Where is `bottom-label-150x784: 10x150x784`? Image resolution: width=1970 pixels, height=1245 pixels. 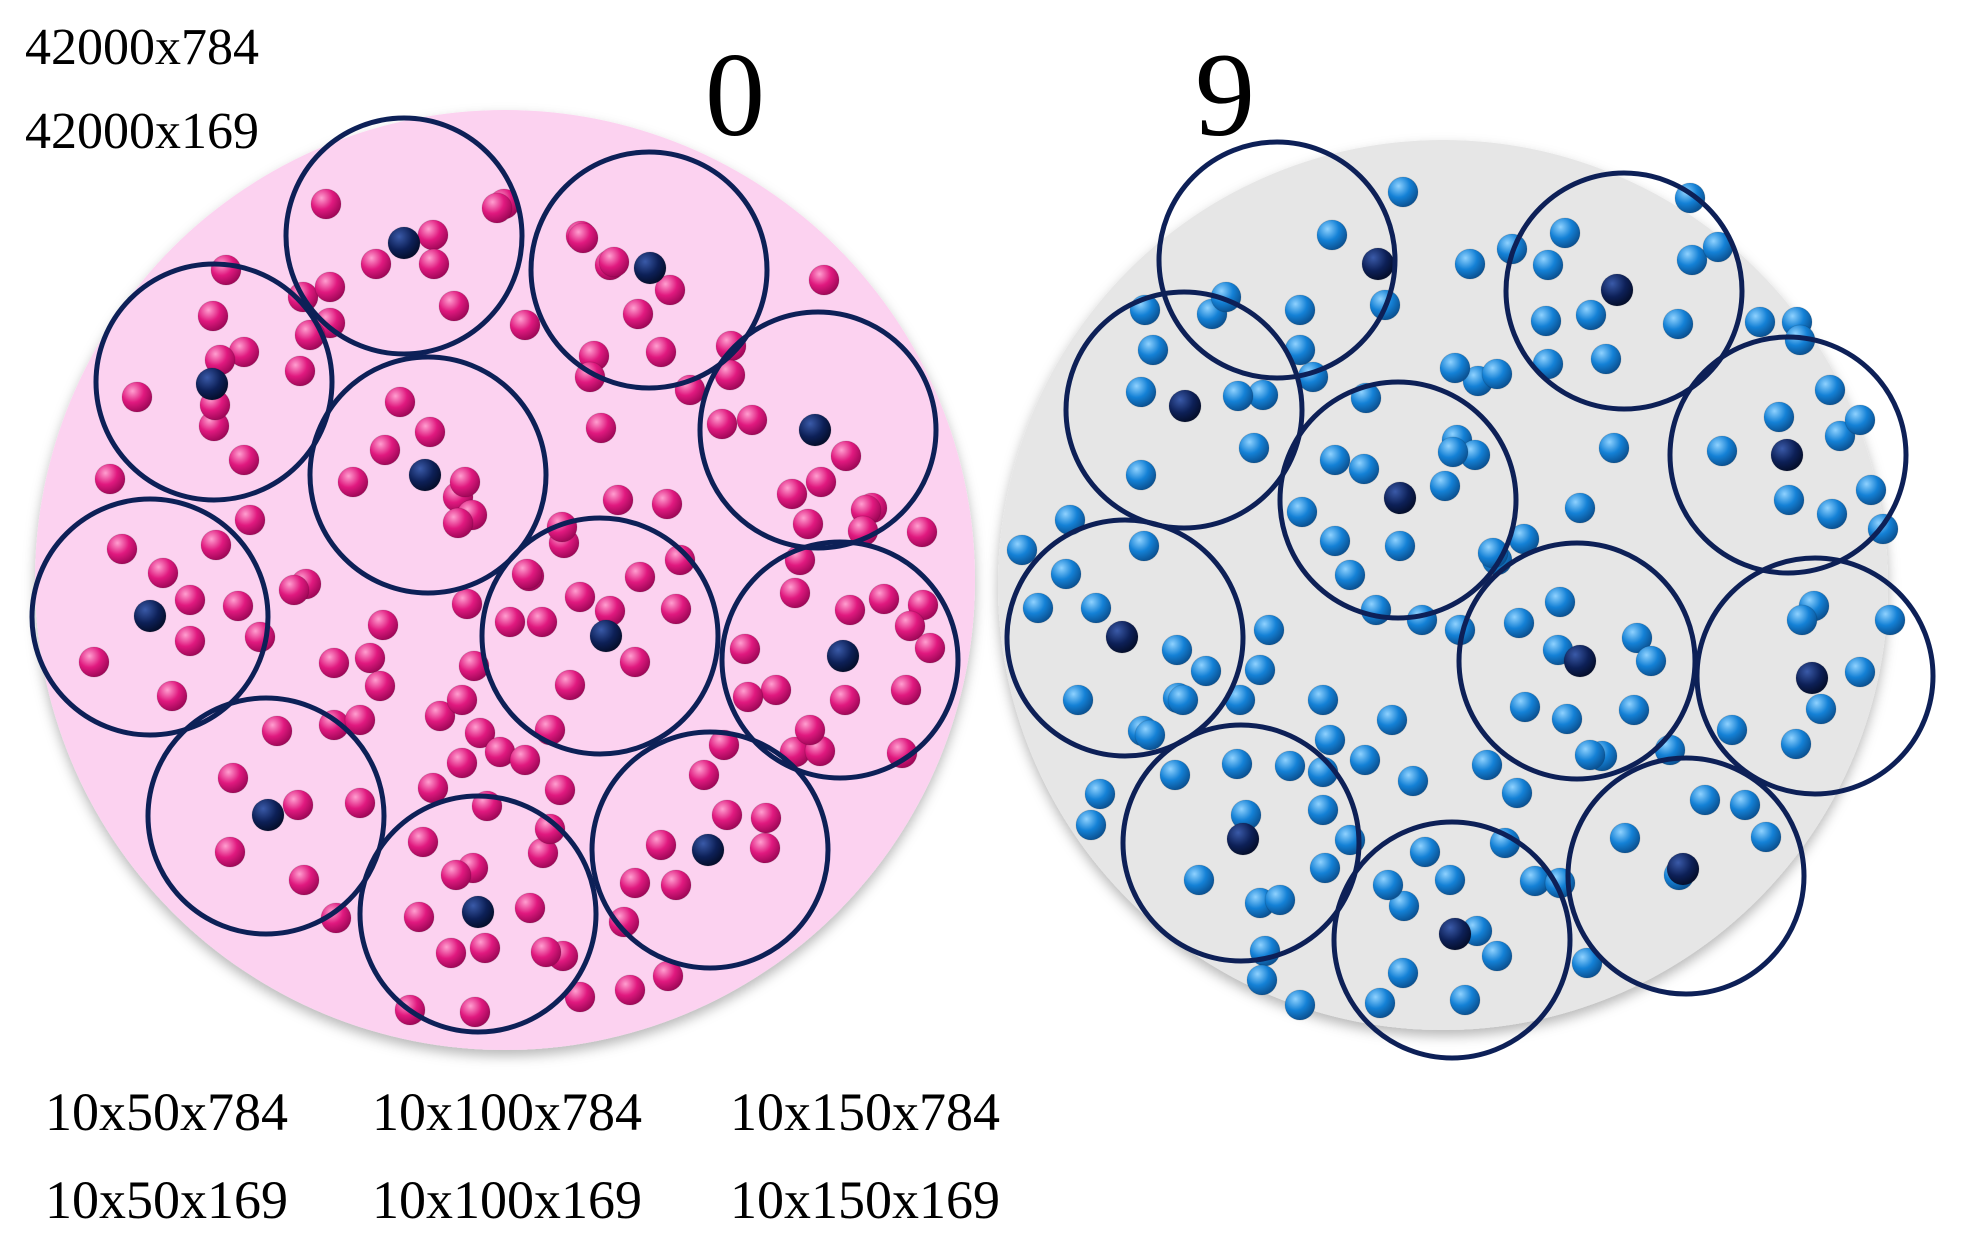
bottom-label-150x784: 10x150x784 is located at coordinates (865, 1112).